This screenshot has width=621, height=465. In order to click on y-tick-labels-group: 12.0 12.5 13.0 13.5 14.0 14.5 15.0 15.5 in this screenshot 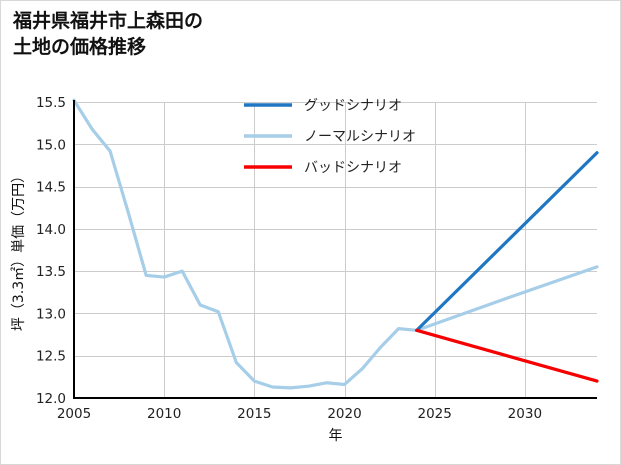, I will do `click(51, 251)`.